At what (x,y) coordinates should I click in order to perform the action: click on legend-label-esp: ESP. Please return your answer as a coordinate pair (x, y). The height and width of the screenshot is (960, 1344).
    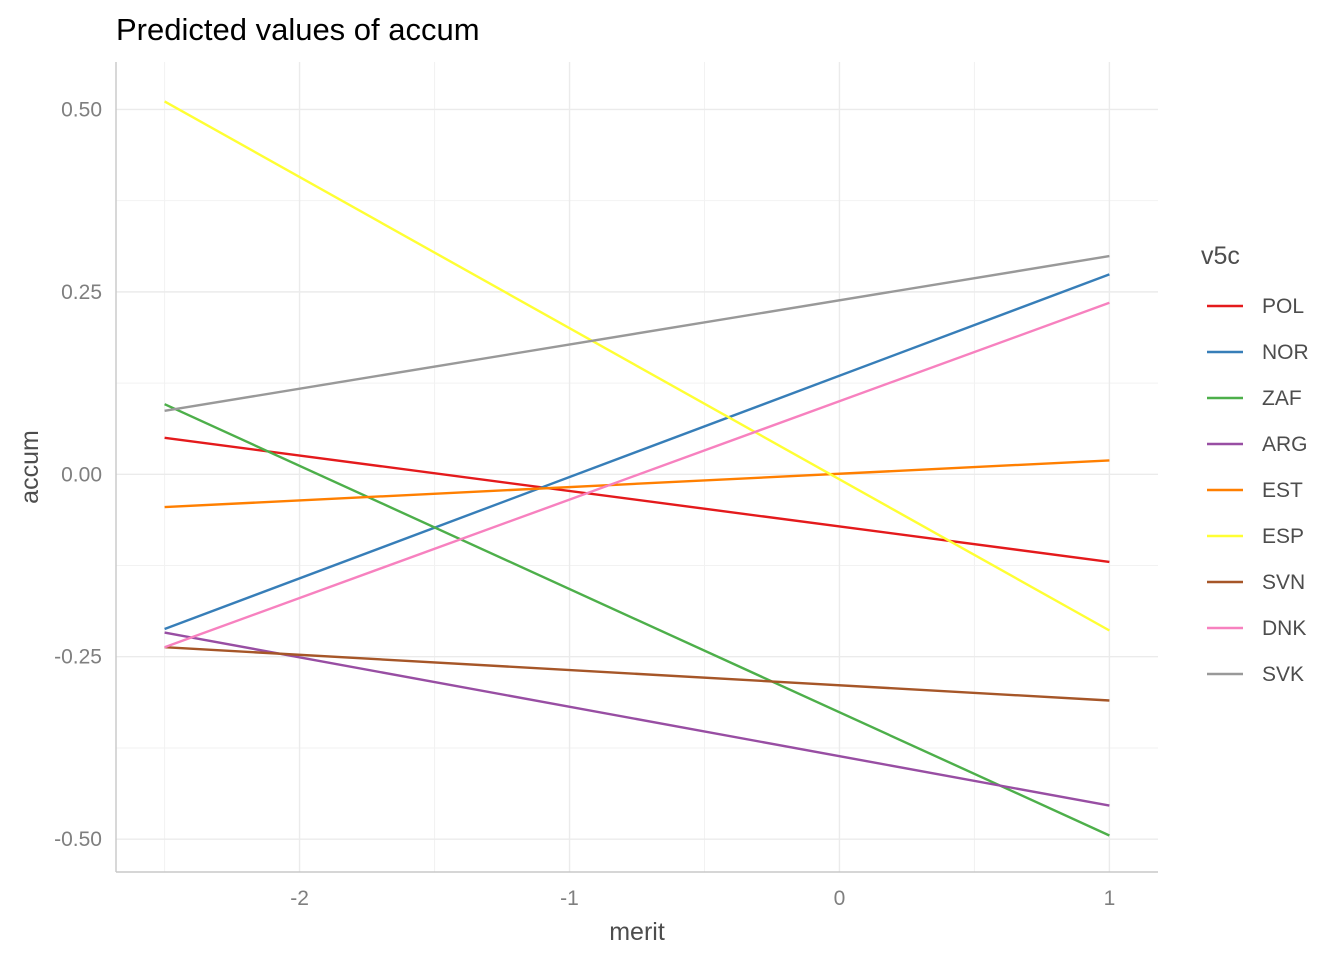
    Looking at the image, I should click on (1283, 536).